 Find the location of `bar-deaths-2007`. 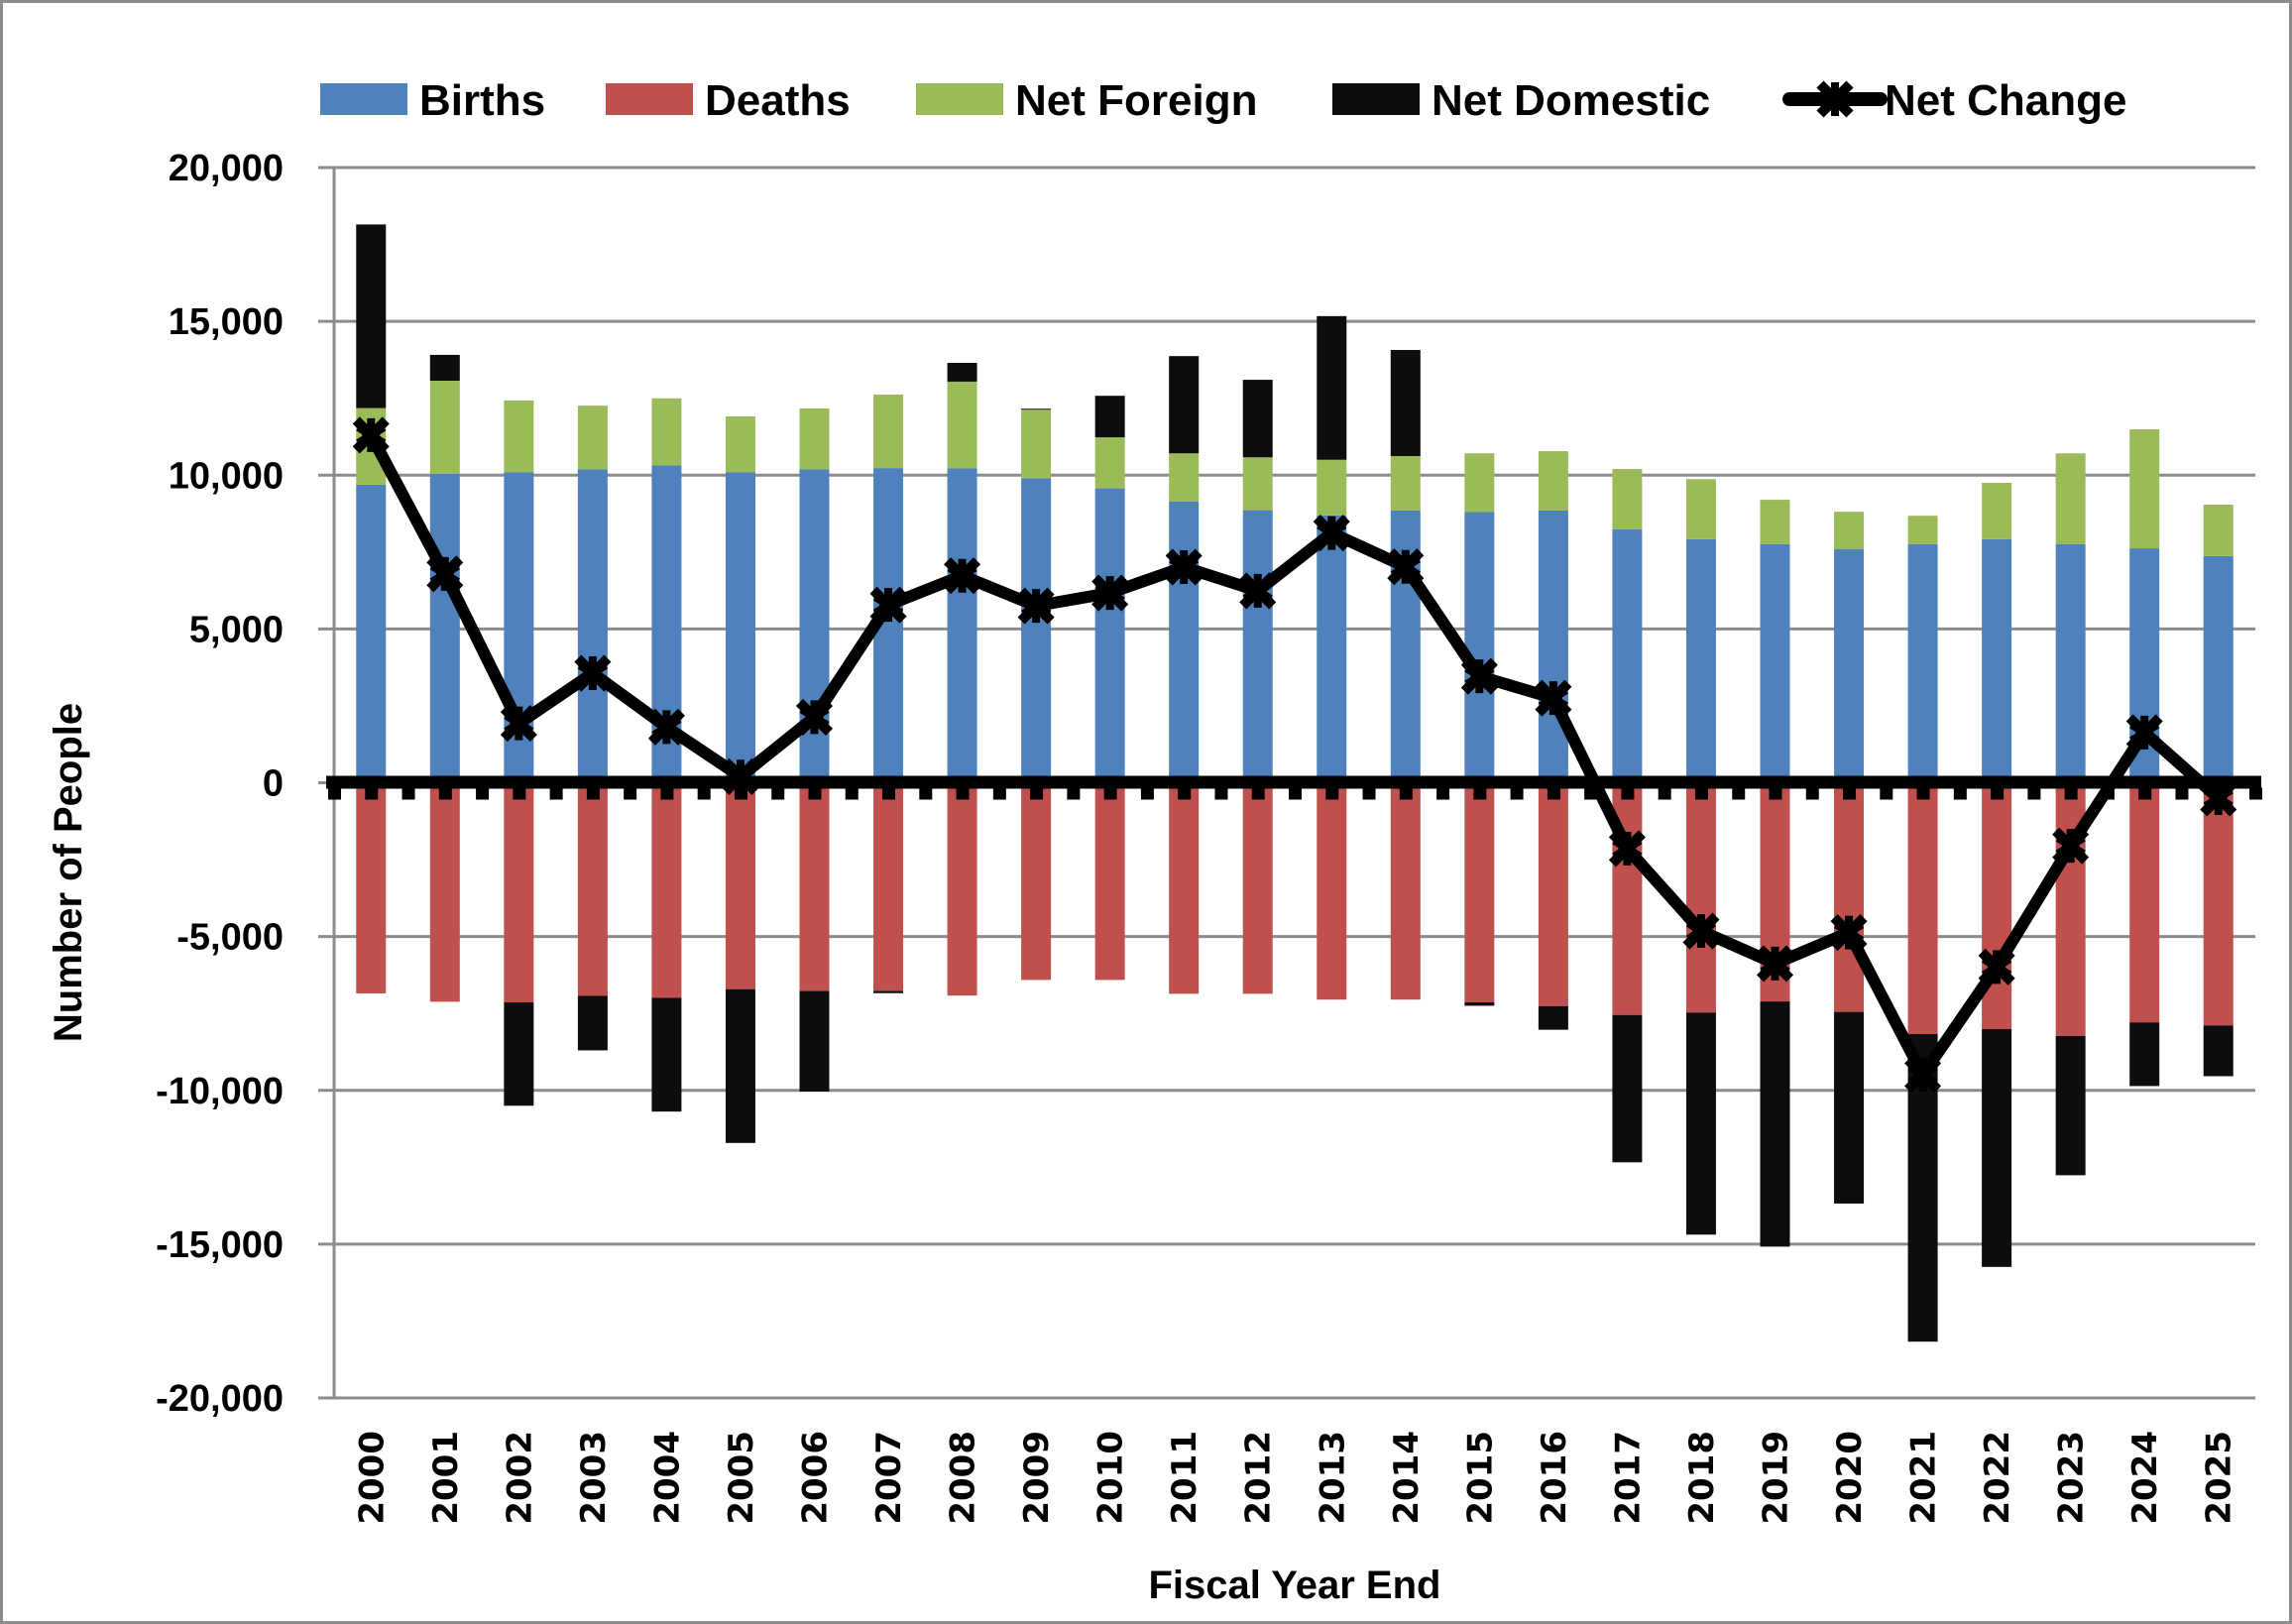

bar-deaths-2007 is located at coordinates (888, 886).